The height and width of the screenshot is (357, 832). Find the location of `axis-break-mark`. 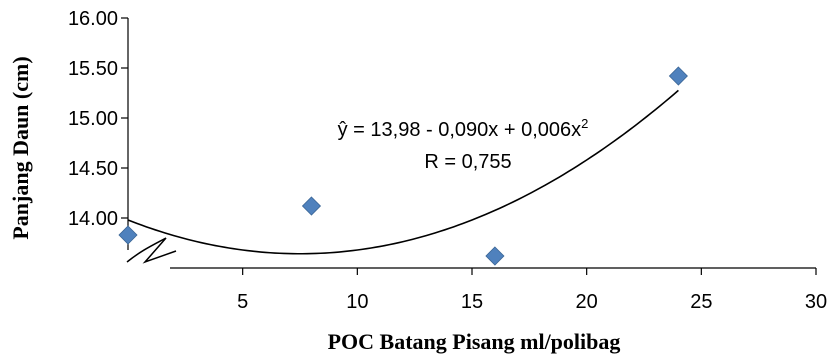

axis-break-mark is located at coordinates (151, 250).